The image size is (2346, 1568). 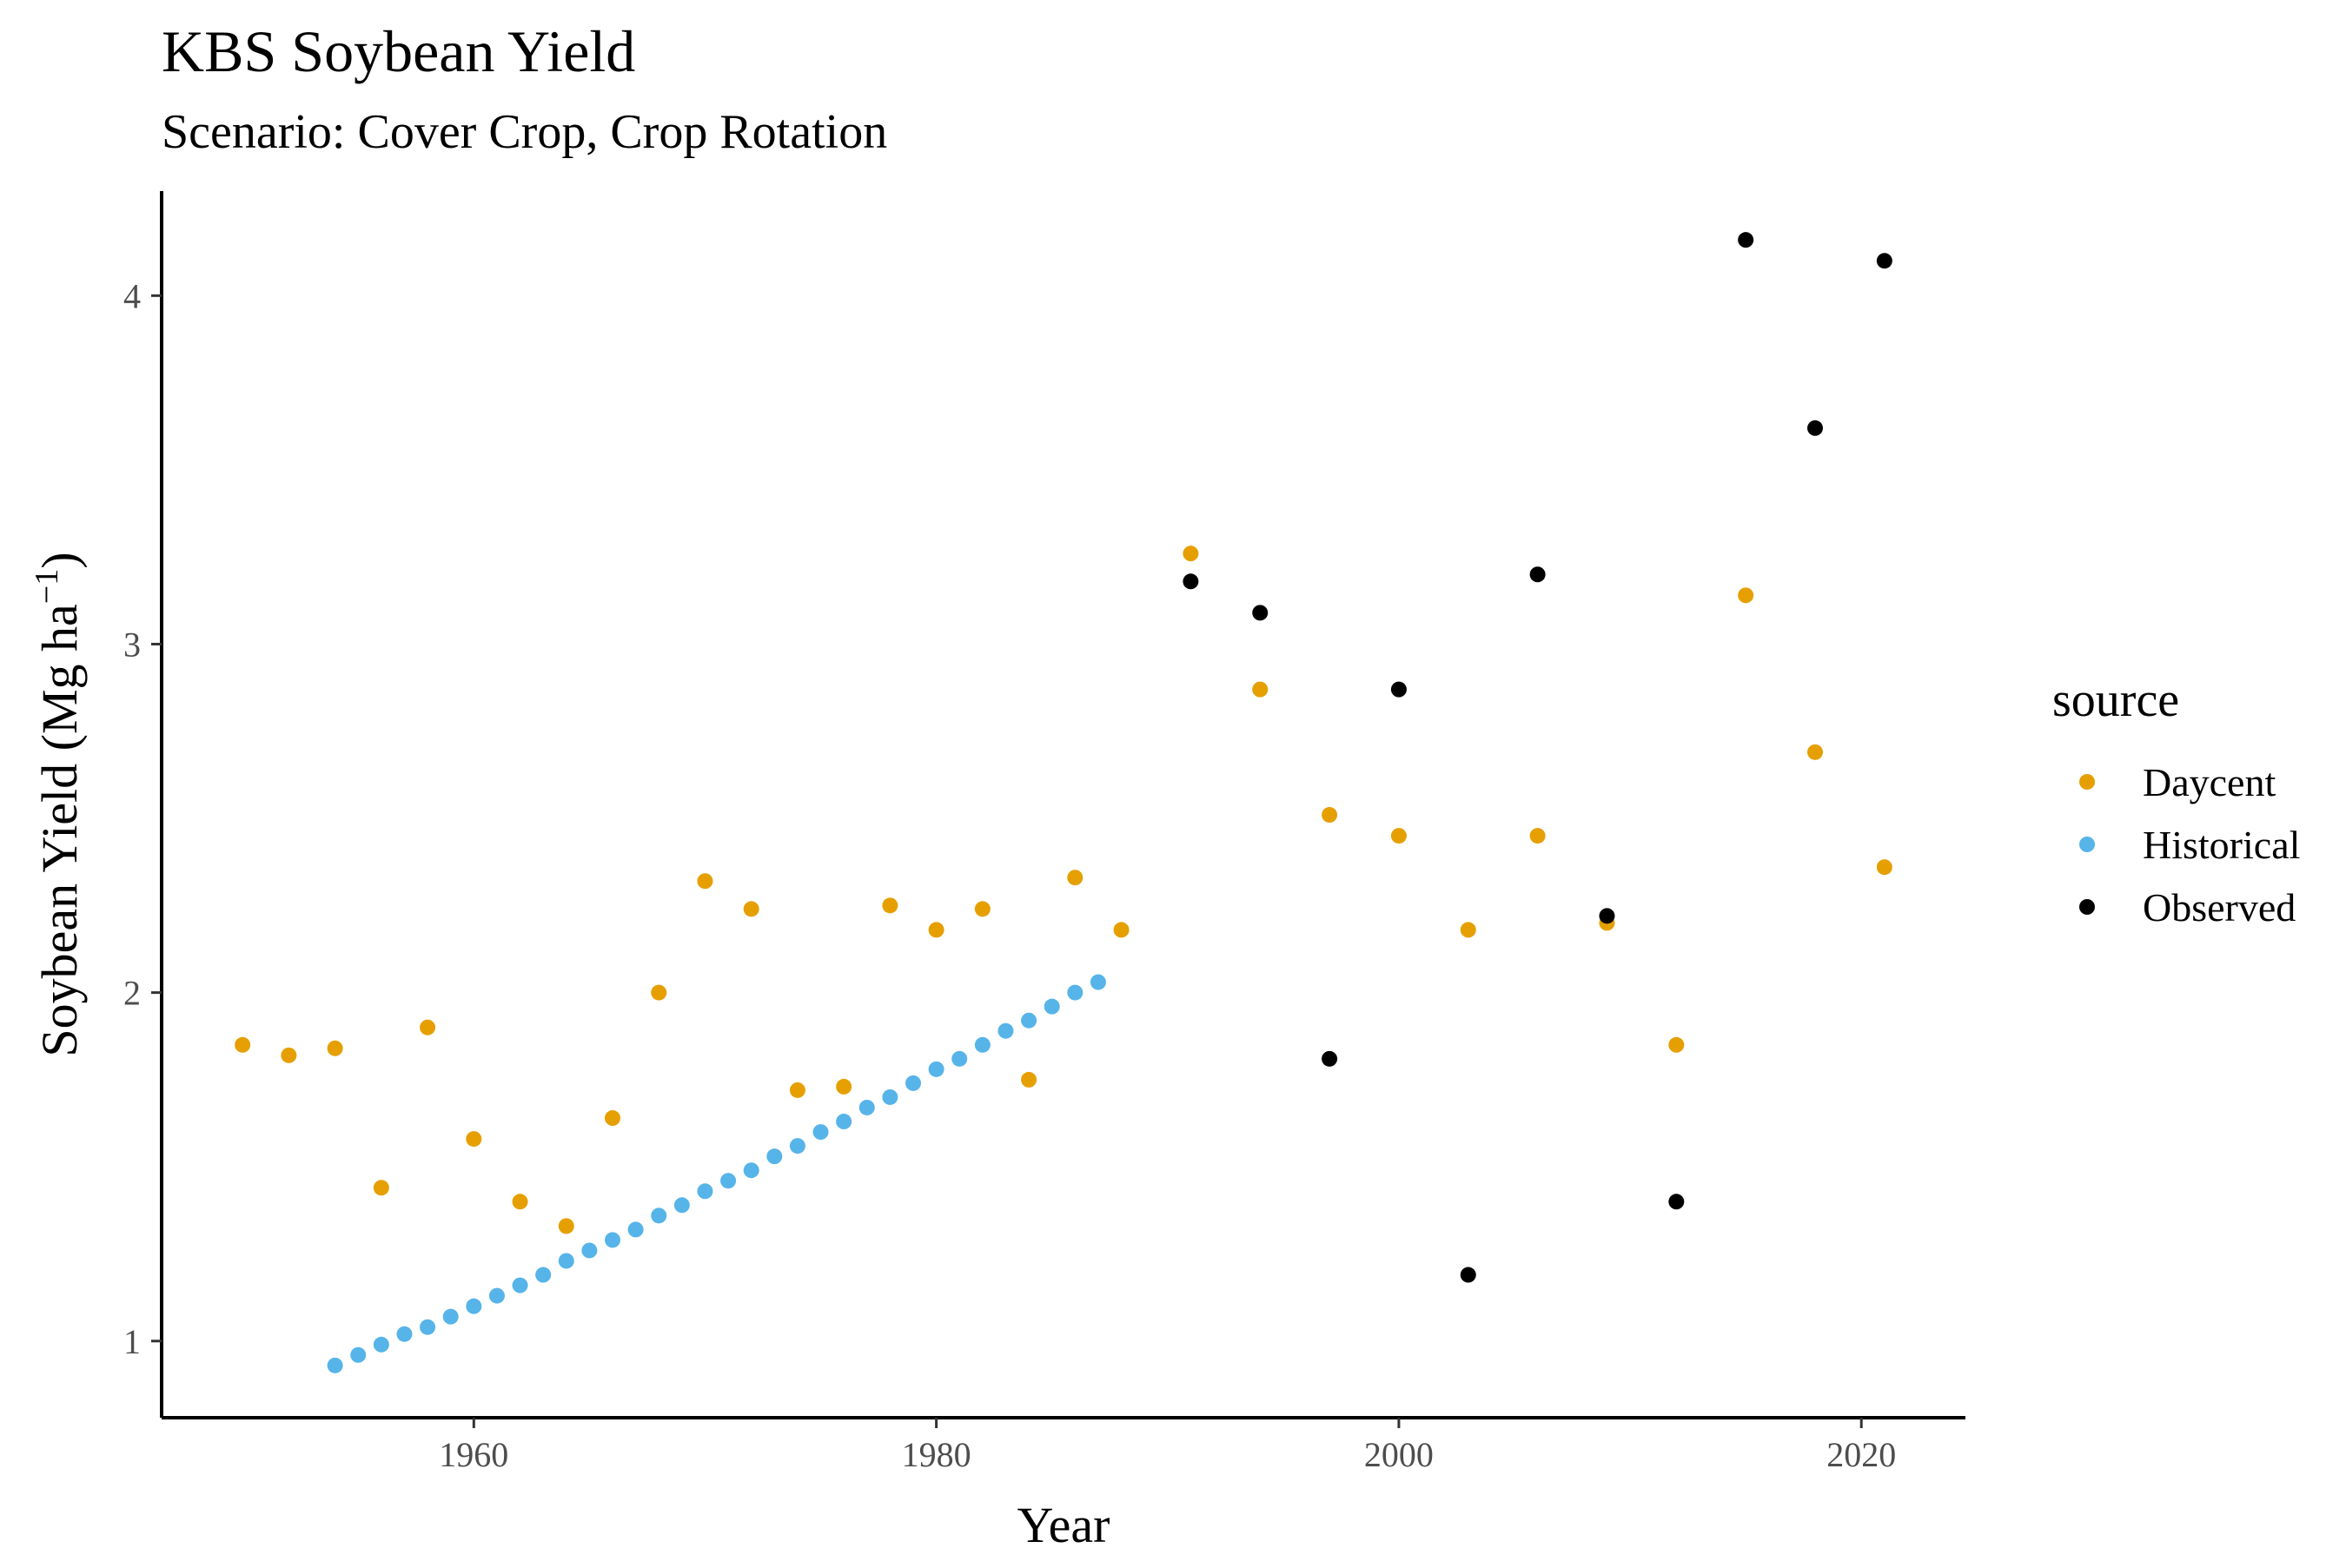 I want to click on y-tick-label: 1, so click(x=132, y=1341).